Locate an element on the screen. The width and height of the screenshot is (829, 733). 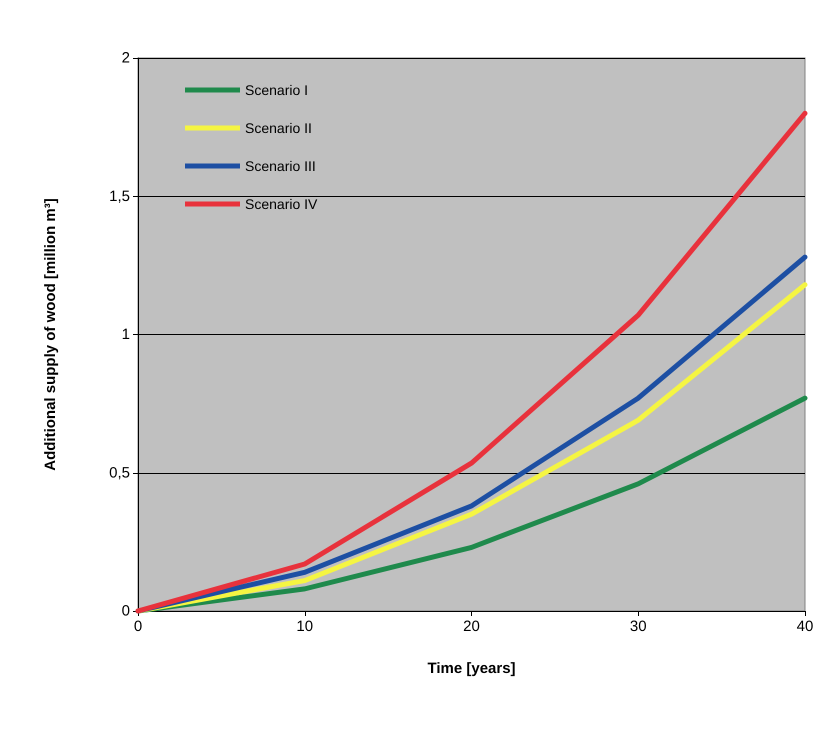
y-axis-title: Additional supply of wood [million m³] is located at coordinates (50, 334).